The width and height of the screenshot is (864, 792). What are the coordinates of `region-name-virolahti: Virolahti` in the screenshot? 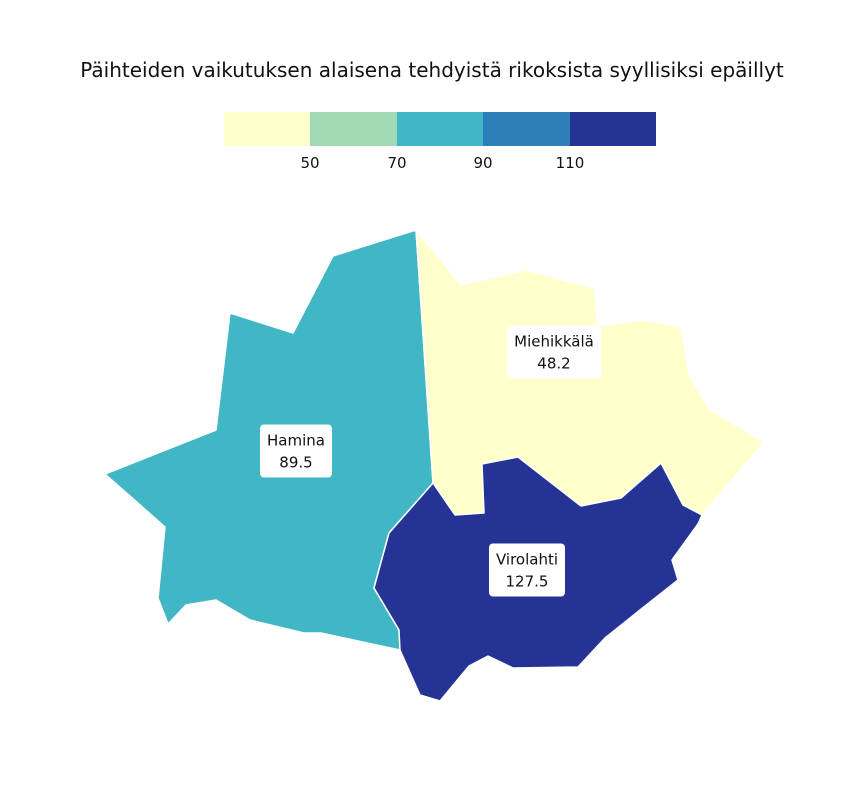 It's located at (527, 559).